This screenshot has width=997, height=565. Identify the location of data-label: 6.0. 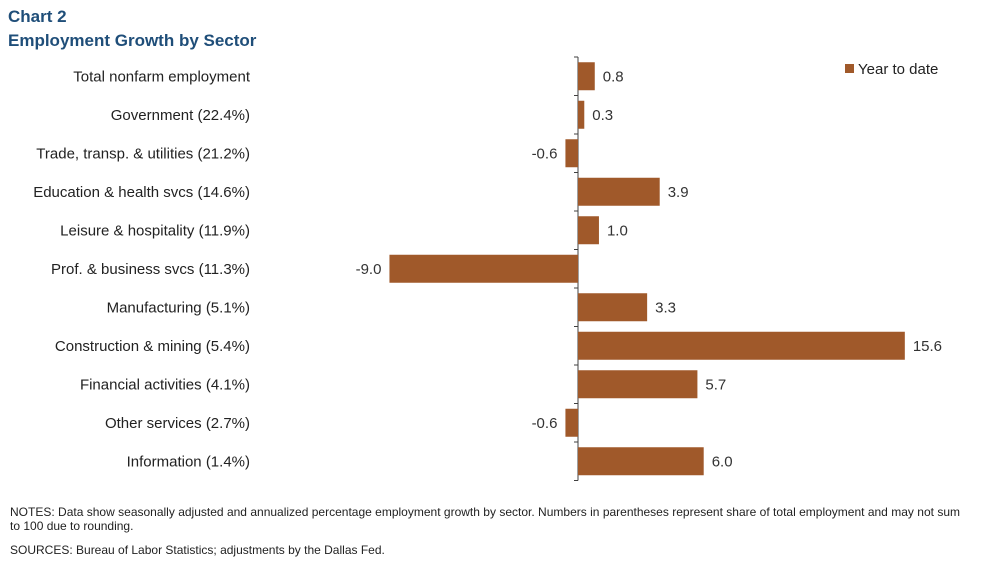
(722, 461).